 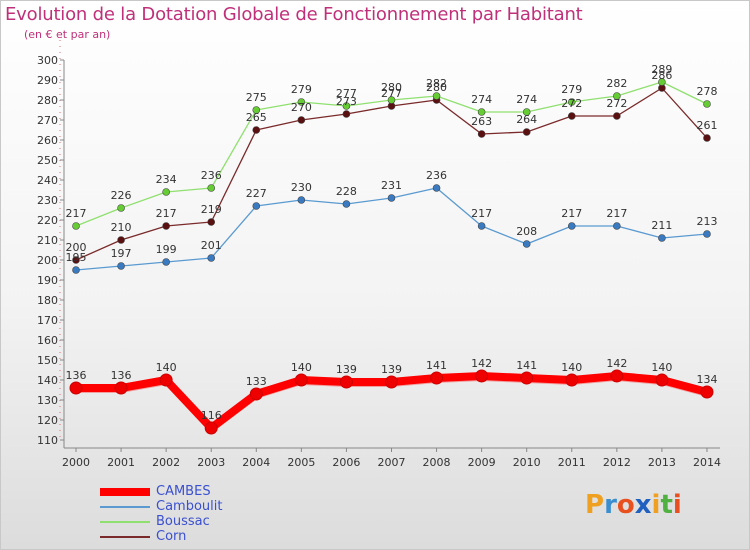 I want to click on x-tick-label: 2002, so click(x=166, y=462).